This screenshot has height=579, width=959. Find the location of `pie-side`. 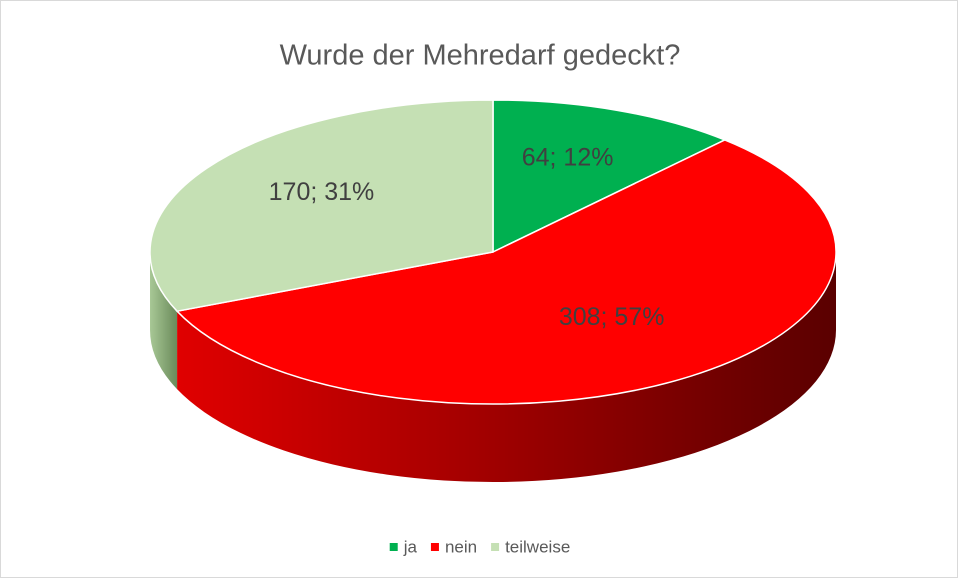

pie-side is located at coordinates (164, 321).